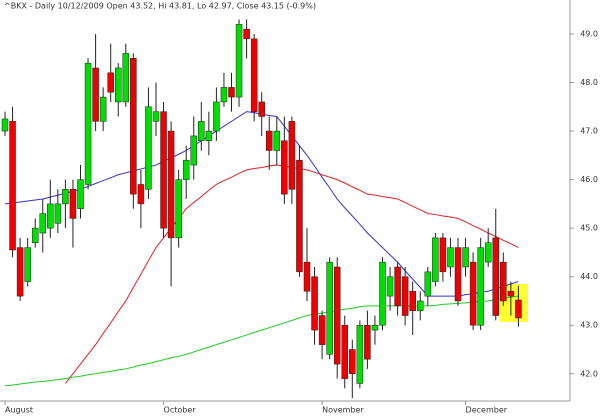  Describe the element at coordinates (589, 325) in the screenshot. I see `y-tick-label: 43.0` at that location.